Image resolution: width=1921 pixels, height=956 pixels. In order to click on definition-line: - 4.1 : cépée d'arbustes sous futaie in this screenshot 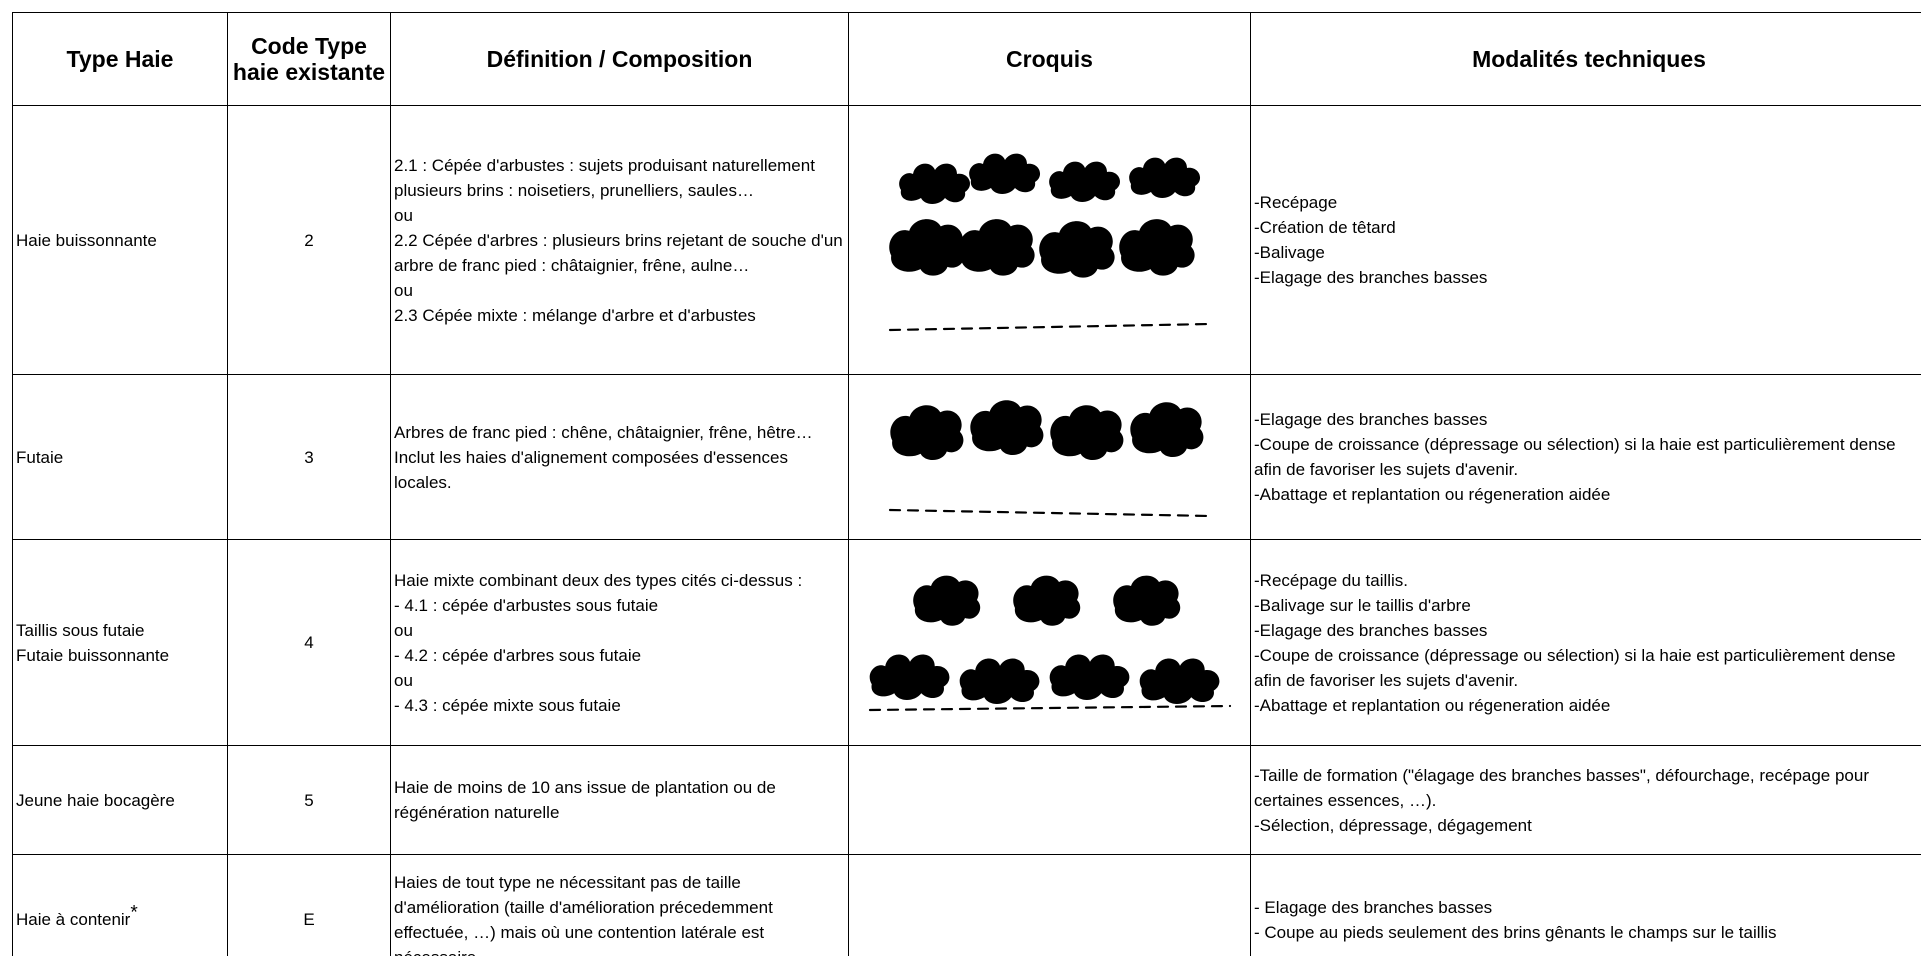, I will do `click(526, 605)`.